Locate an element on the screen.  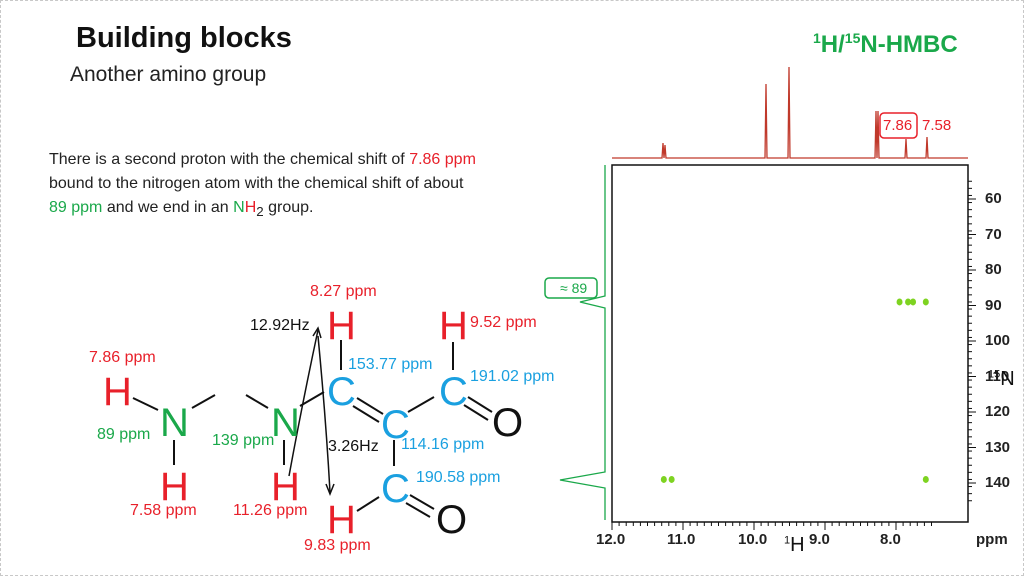
atom-h-nh2-top: H is located at coordinates (117, 392).